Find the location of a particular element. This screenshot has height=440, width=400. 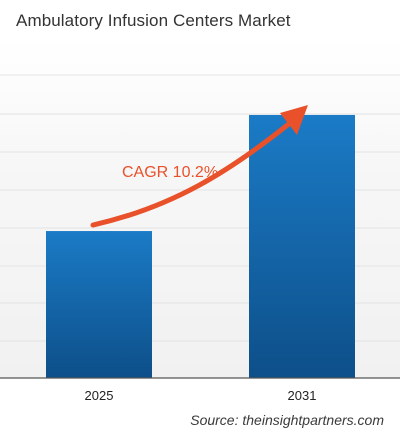

cagr-arrow-curve is located at coordinates (191, 174).